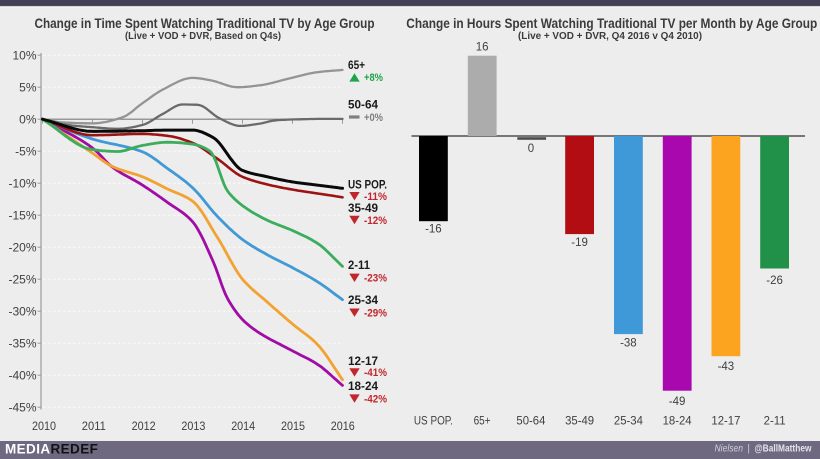  What do you see at coordinates (433, 230) in the screenshot?
I see `svg-text: -16` at bounding box center [433, 230].